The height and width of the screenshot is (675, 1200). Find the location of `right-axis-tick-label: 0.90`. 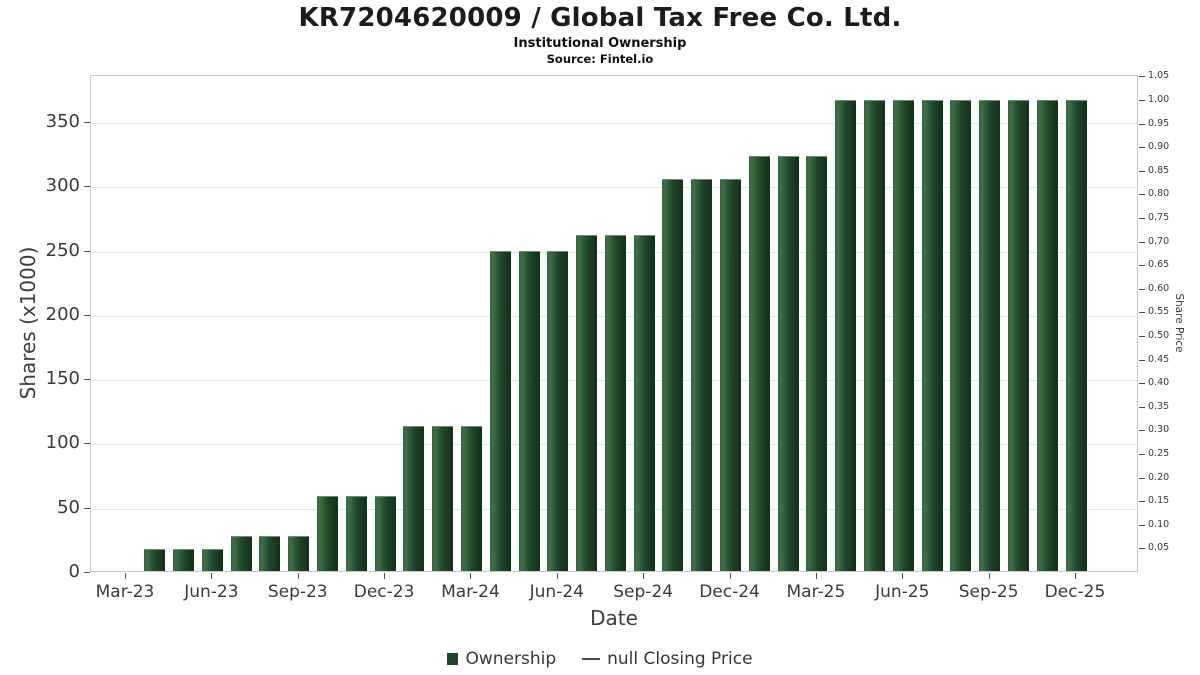

right-axis-tick-label: 0.90 is located at coordinates (1159, 147).